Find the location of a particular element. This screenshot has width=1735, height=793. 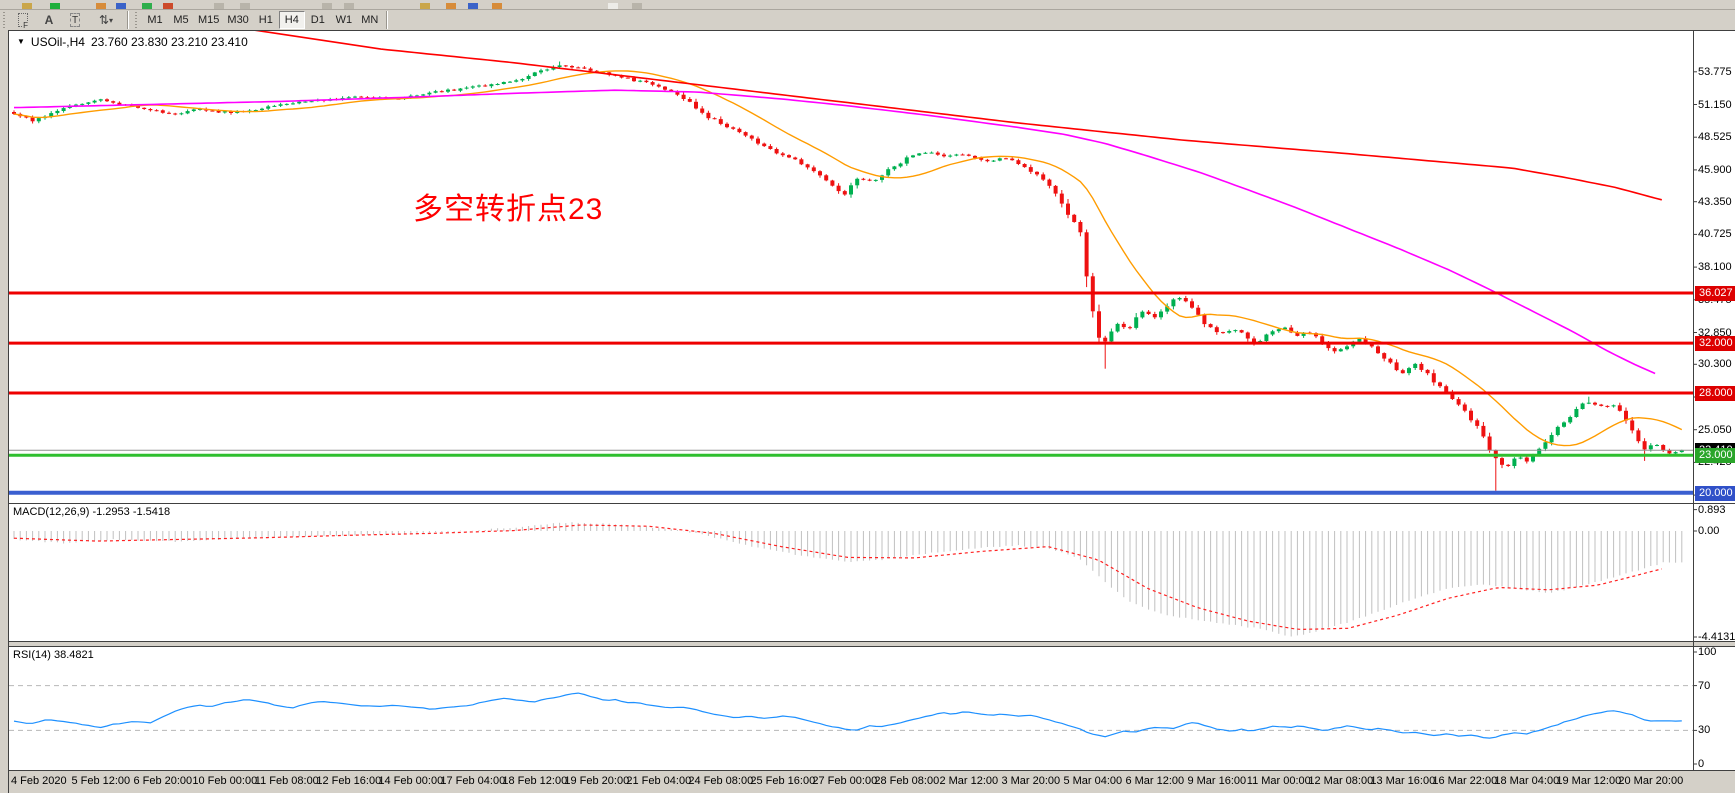

macd-signal-line is located at coordinates (837, 577).